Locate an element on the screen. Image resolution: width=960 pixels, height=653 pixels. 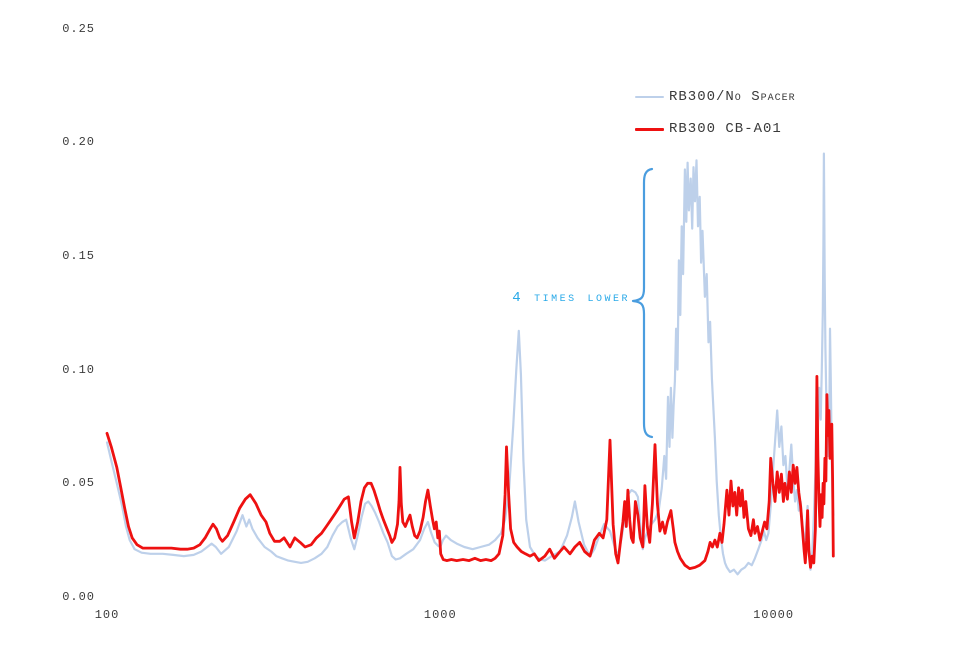
x-tick-label: 100 is located at coordinates (107, 615).